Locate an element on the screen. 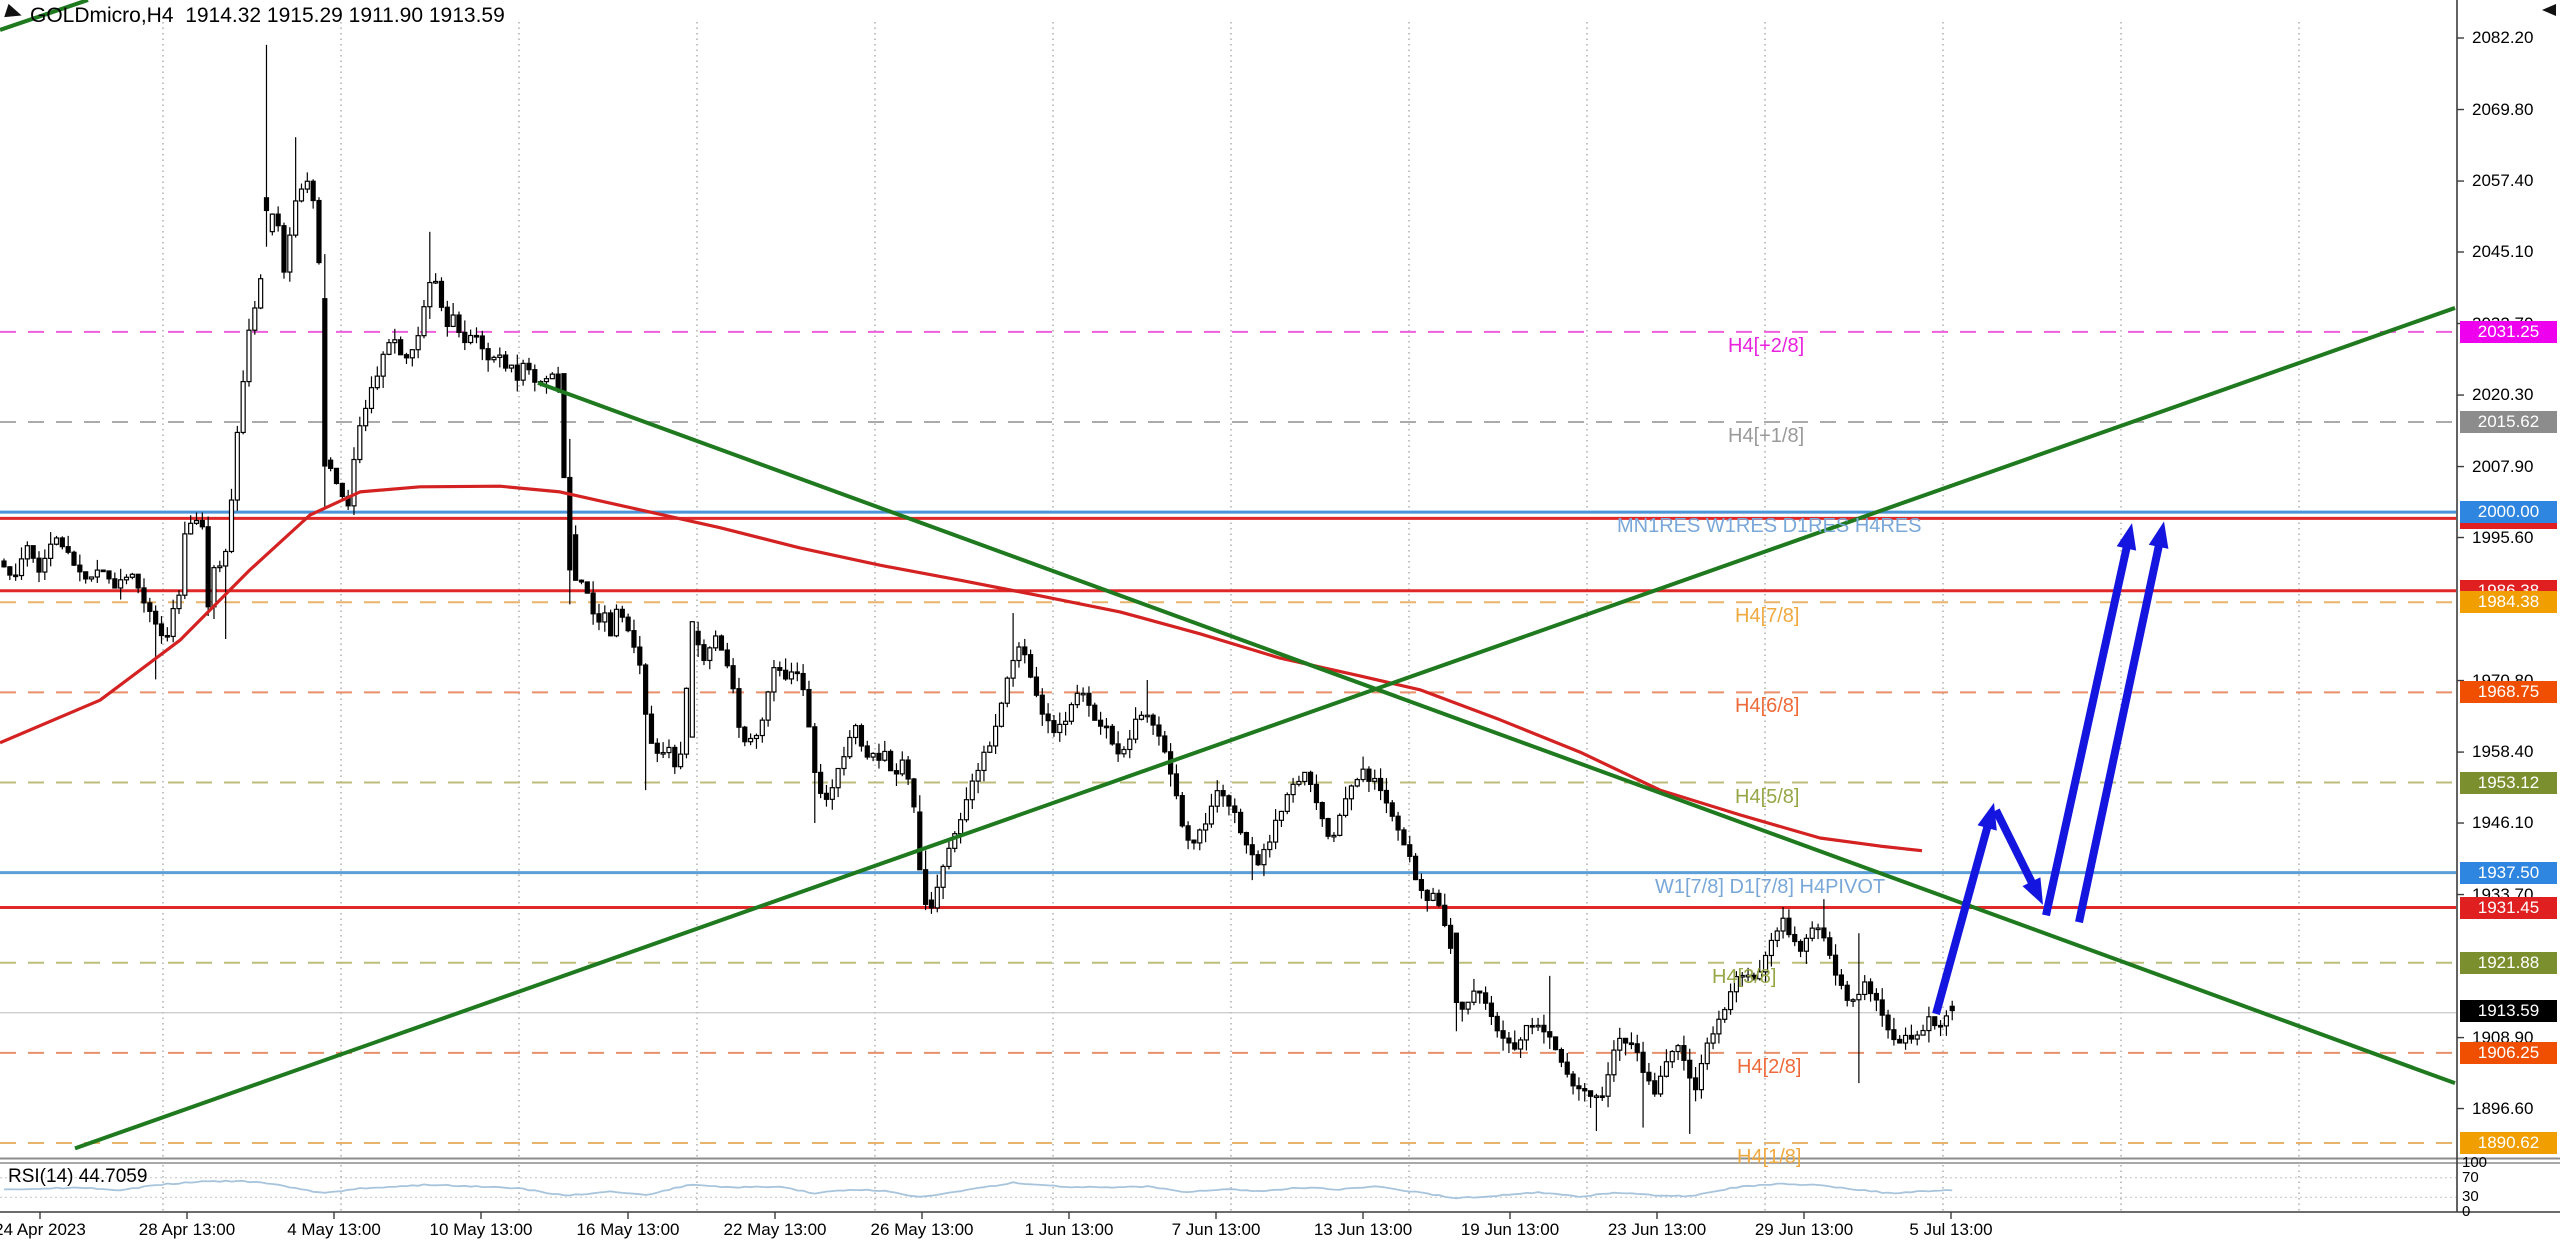 This screenshot has height=1249, width=2560. price-badge-1931.45: 1931.45 is located at coordinates (2508, 907).